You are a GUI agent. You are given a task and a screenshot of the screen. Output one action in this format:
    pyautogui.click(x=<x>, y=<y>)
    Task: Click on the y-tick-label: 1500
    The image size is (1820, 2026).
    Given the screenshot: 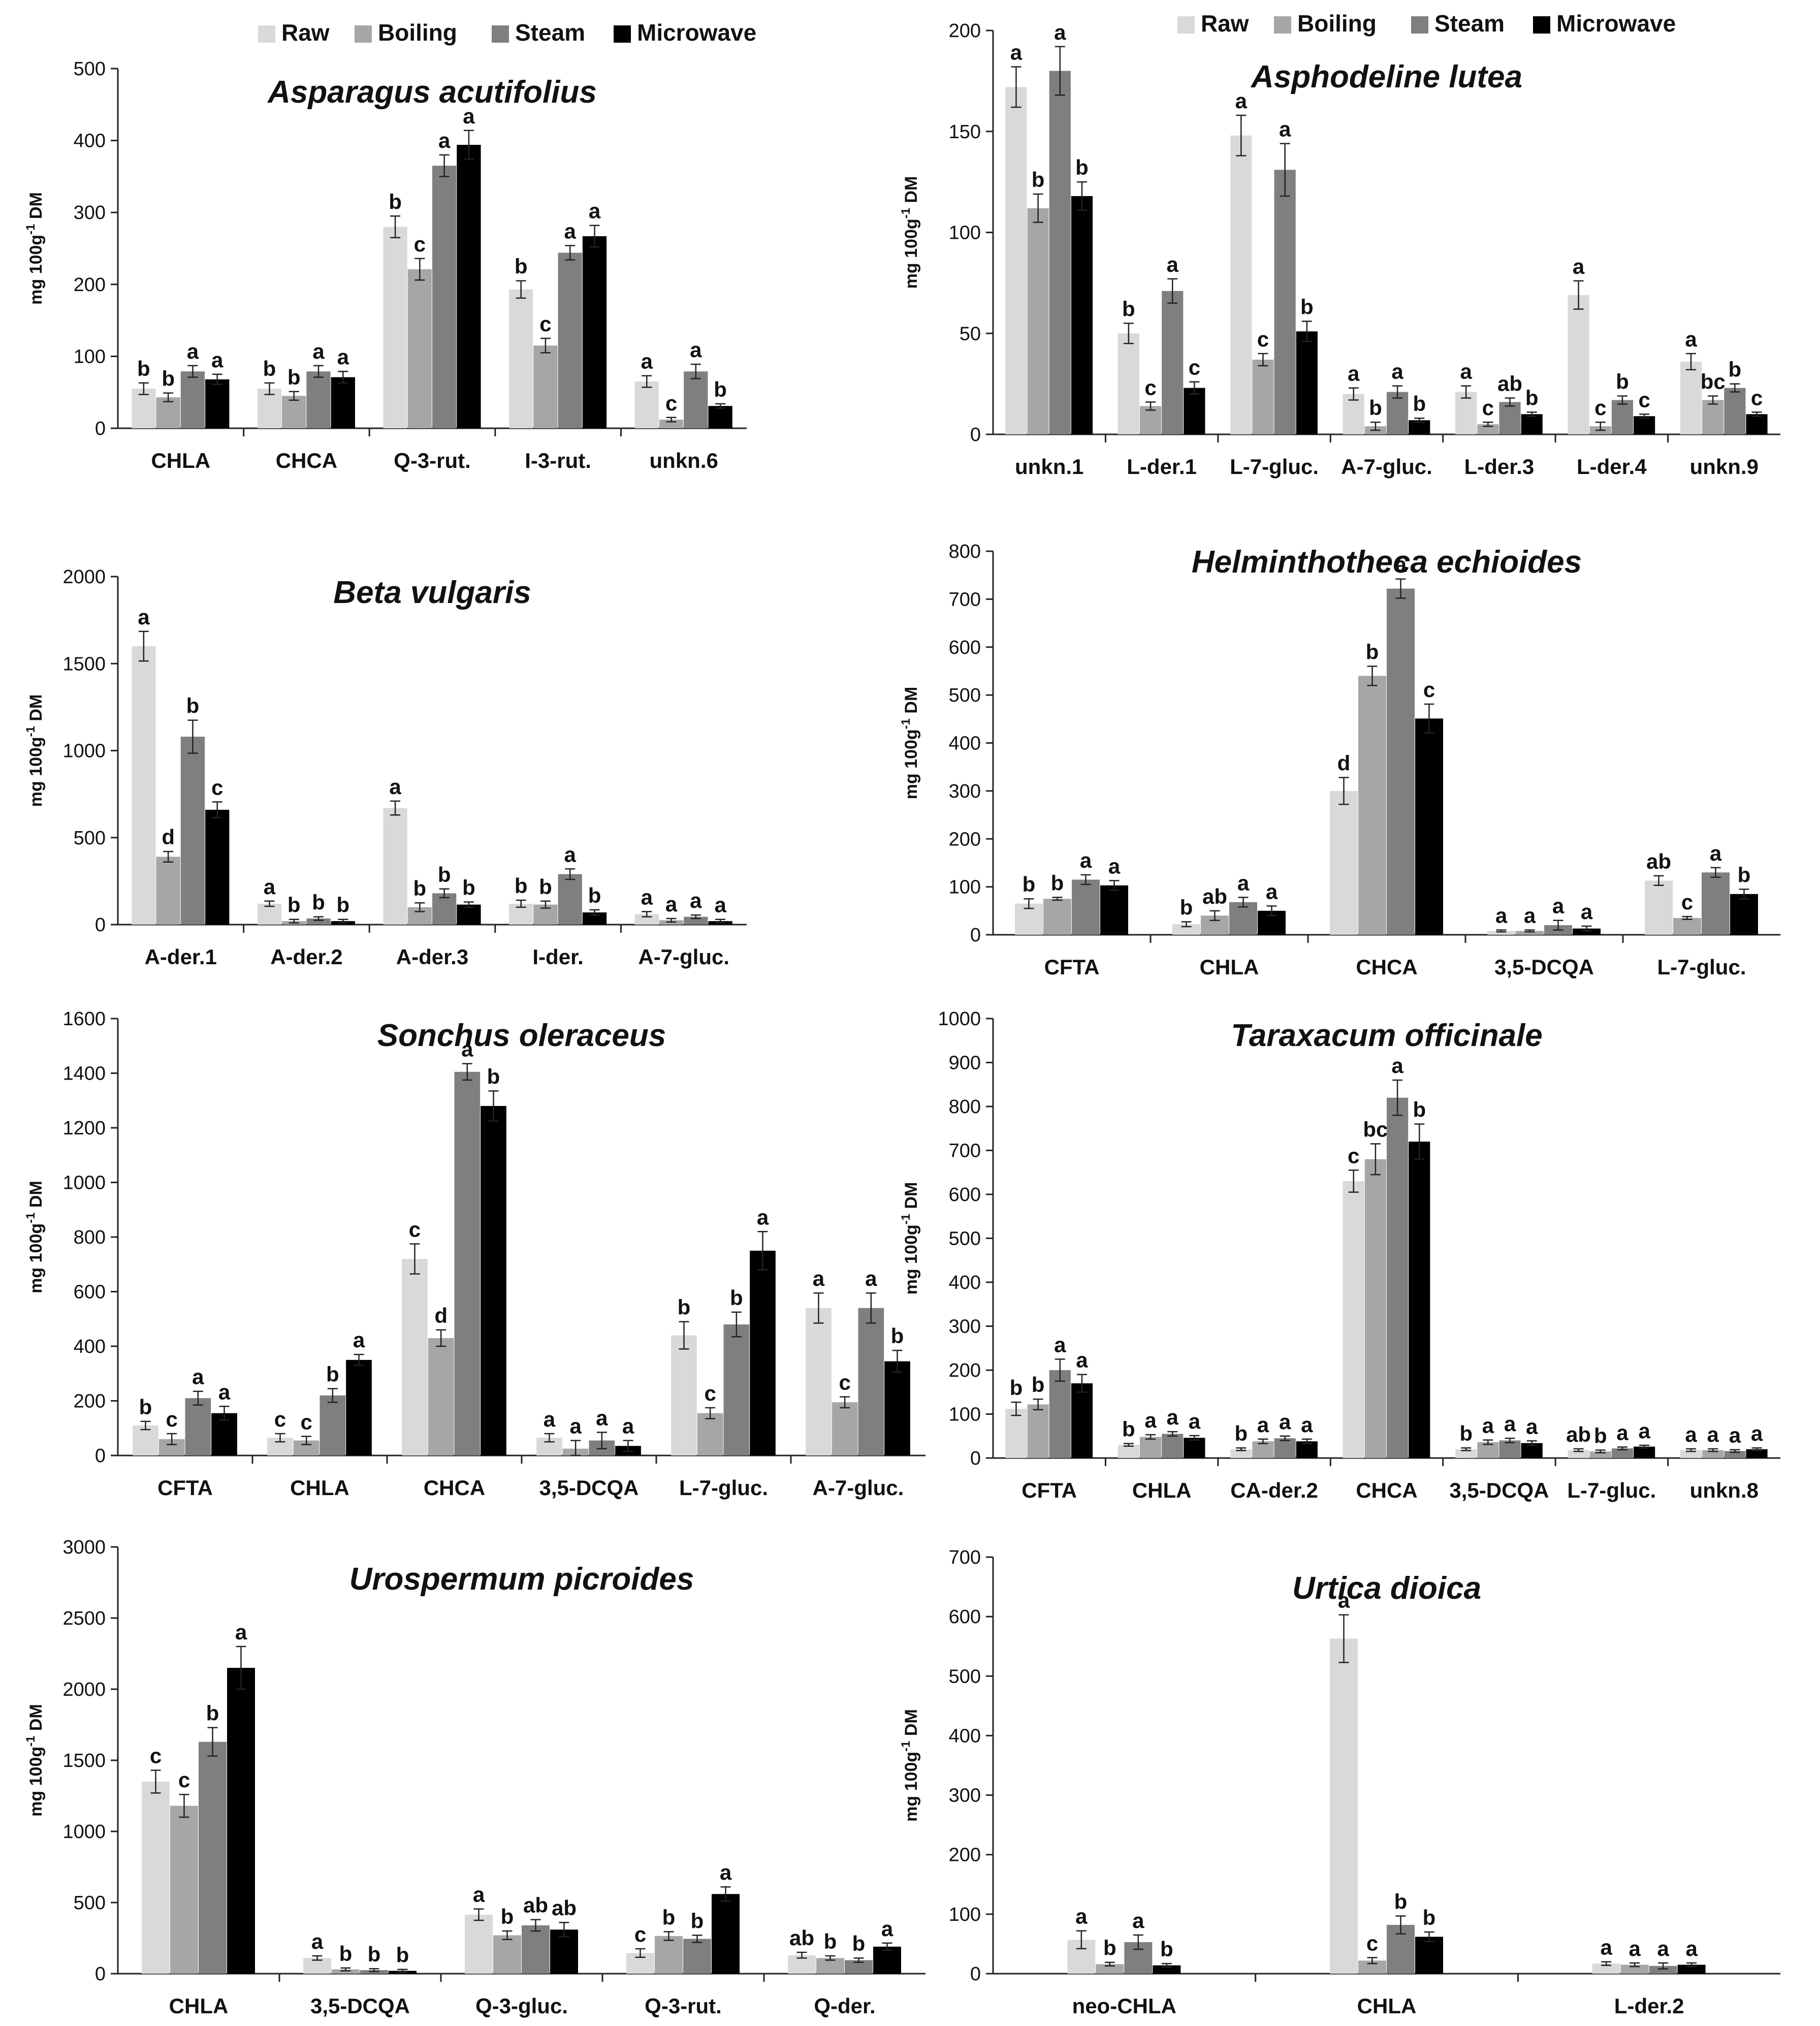 What is the action you would take?
    pyautogui.click(x=84, y=664)
    